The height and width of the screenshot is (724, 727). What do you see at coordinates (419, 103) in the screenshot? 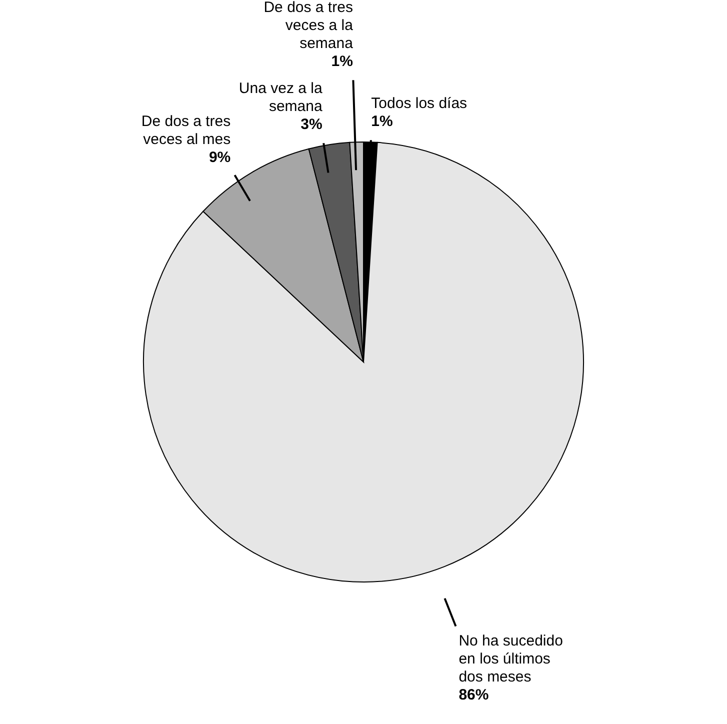
I see `slice-label: Todos los días` at bounding box center [419, 103].